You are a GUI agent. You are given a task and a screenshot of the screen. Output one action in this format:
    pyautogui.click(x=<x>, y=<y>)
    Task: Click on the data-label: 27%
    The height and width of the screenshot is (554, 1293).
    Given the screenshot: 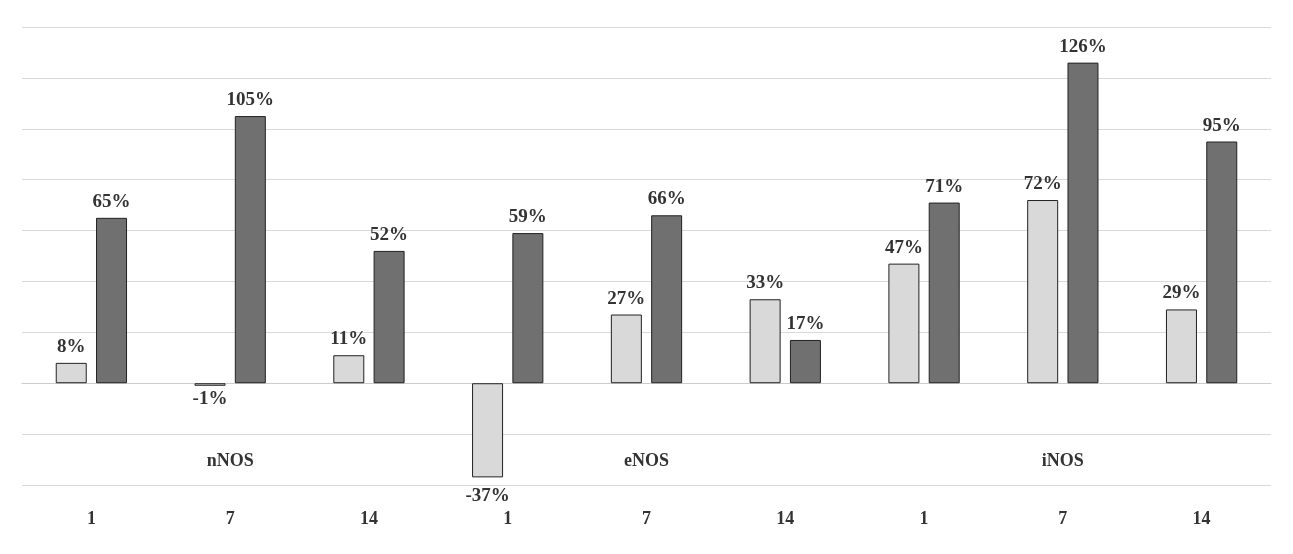 What is the action you would take?
    pyautogui.click(x=626, y=297)
    